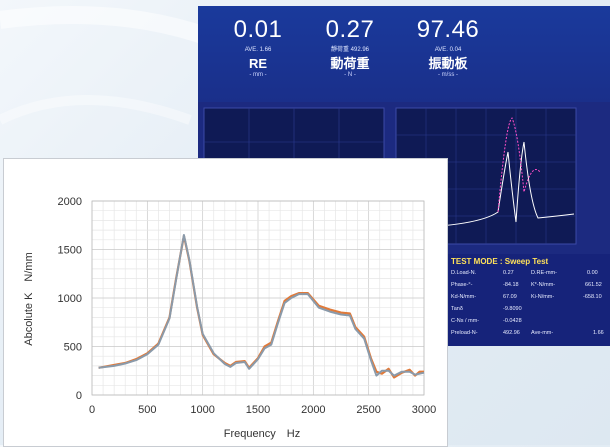 This screenshot has height=447, width=610. I want to click on param-label: Kd-N/mm-, so click(464, 297).